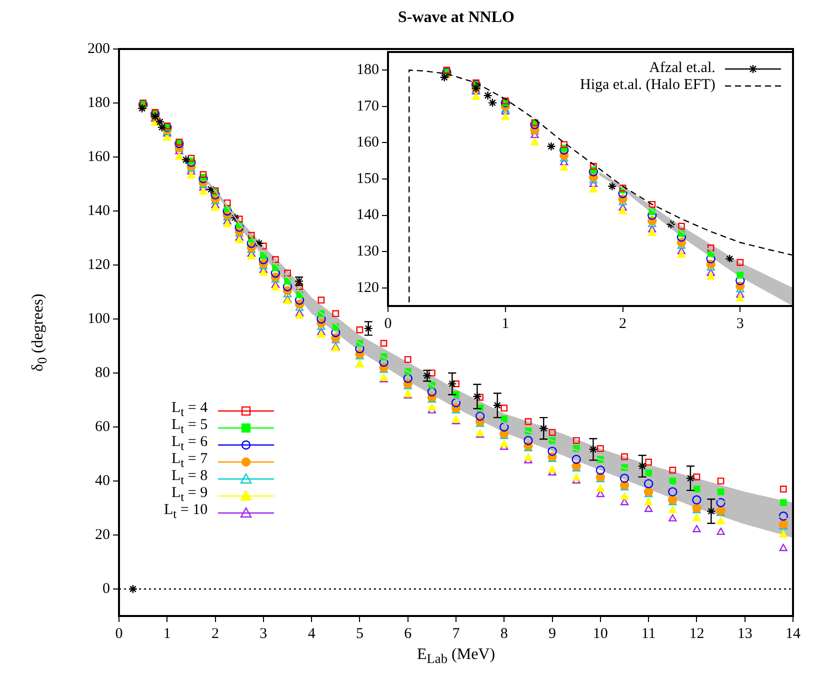 The image size is (818, 679). What do you see at coordinates (106, 588) in the screenshot?
I see `y-tick-label: 0` at bounding box center [106, 588].